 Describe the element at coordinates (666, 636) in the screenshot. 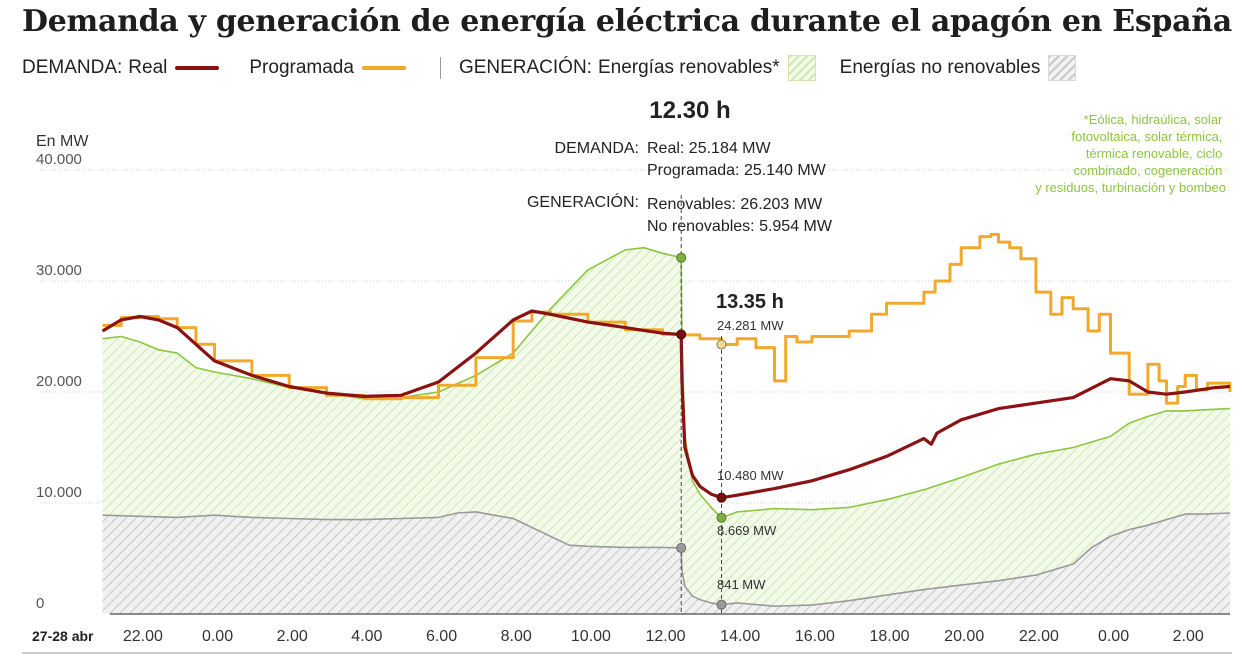

I see `x-tick-label: 12.00` at that location.